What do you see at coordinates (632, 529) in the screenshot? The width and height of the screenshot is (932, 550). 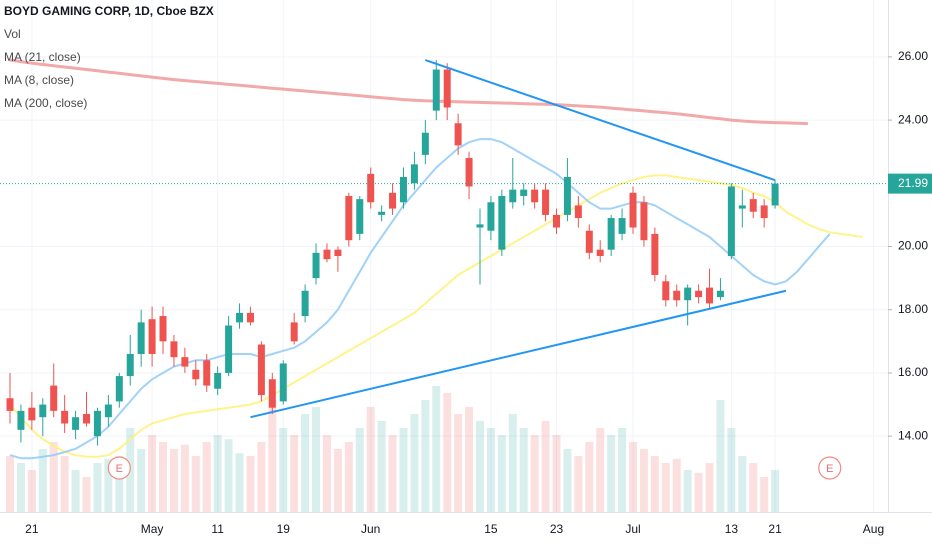 I see `x-tick-label: Jul` at bounding box center [632, 529].